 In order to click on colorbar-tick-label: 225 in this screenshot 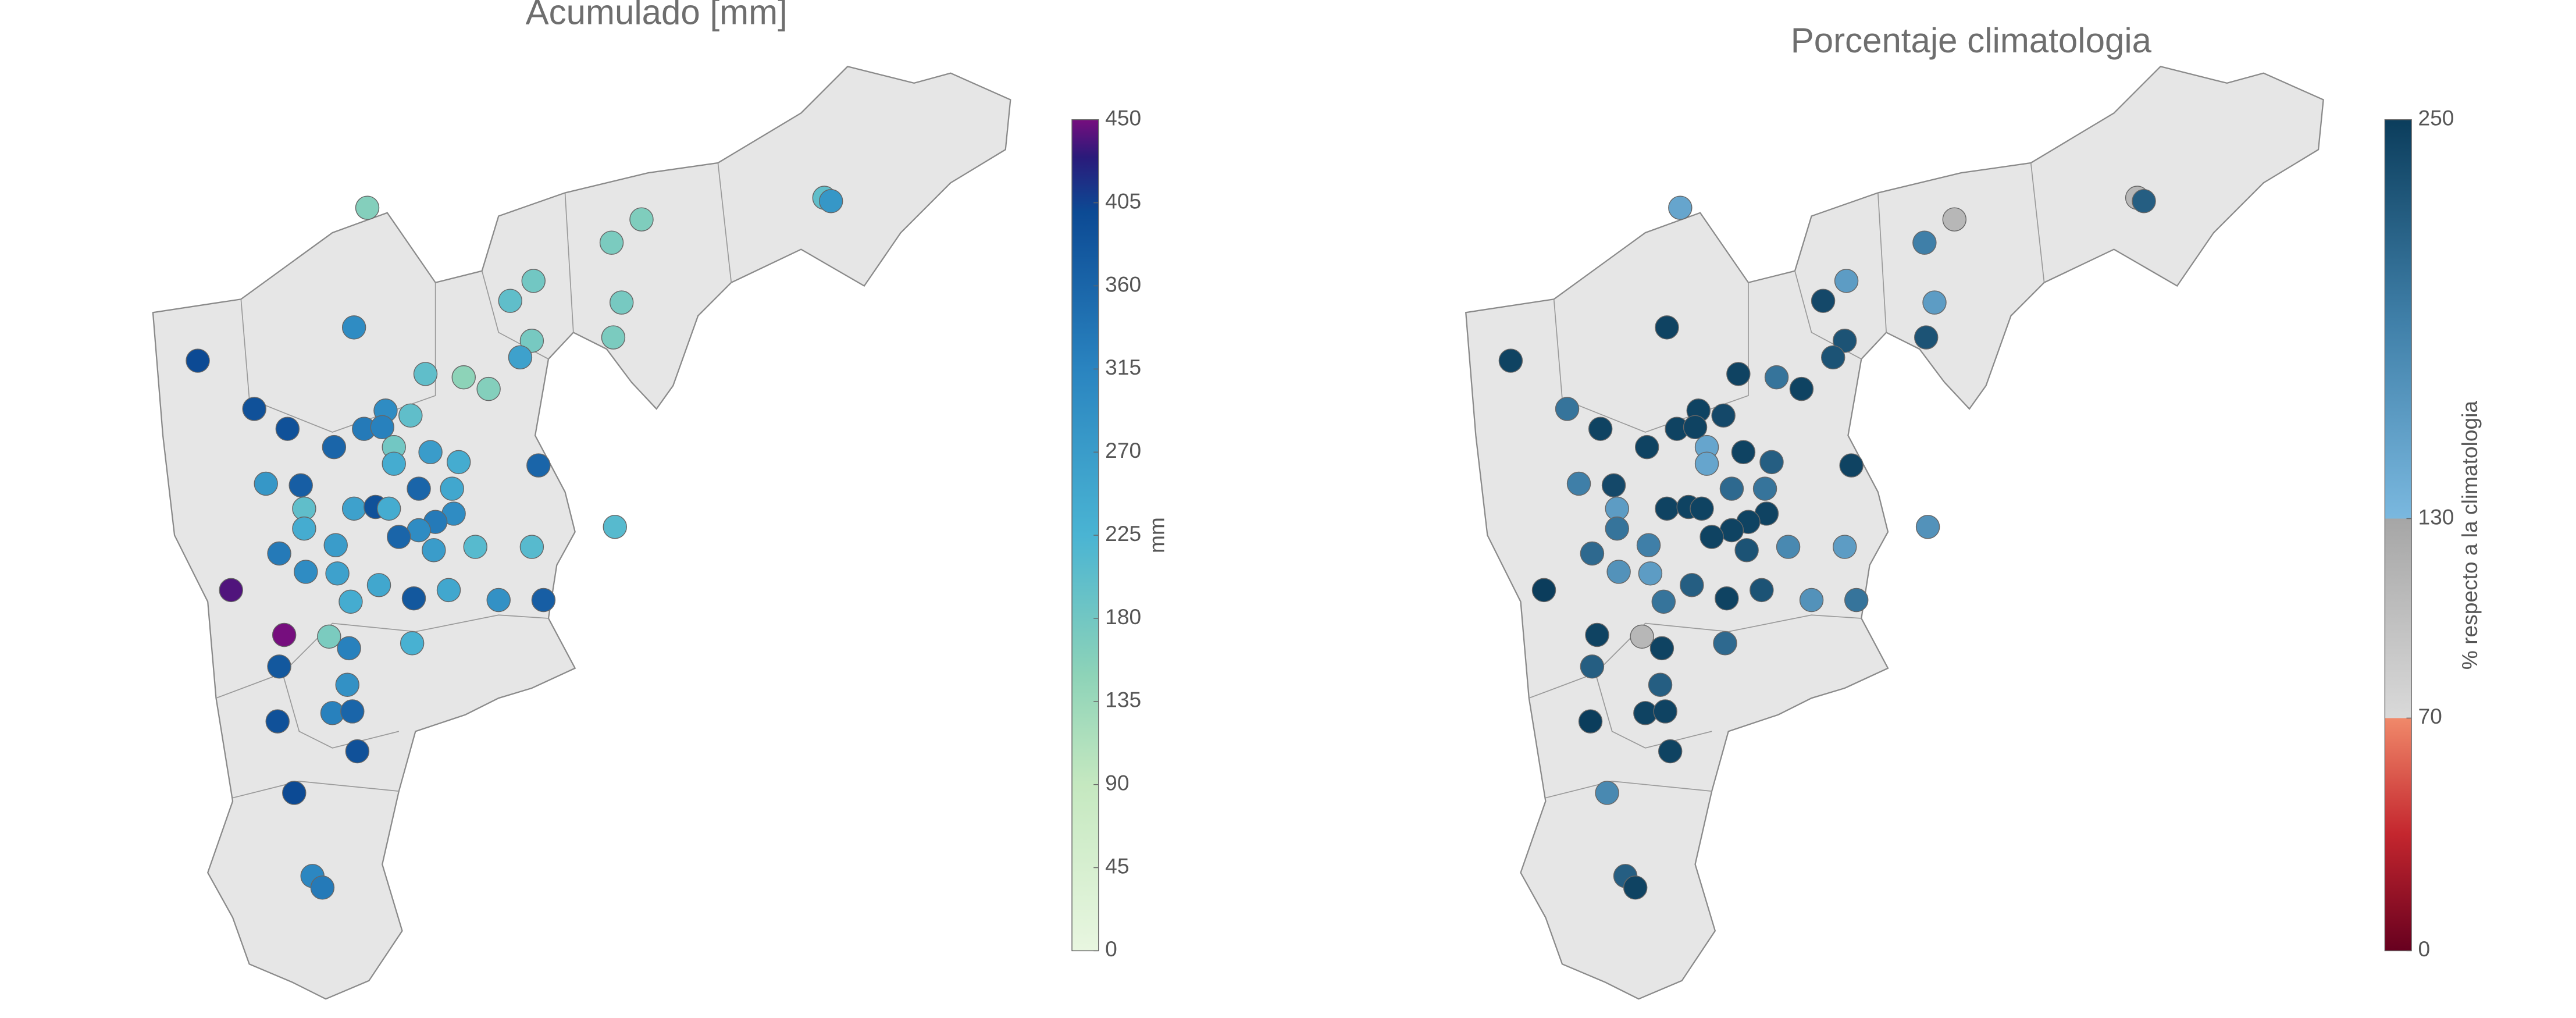, I will do `click(1123, 533)`.